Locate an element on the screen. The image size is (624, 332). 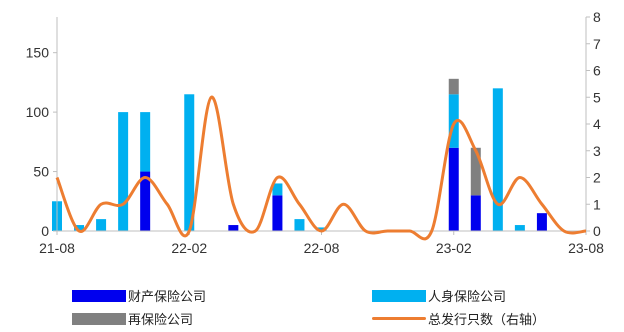
right-tick-label: 1 is located at coordinates (597, 204).